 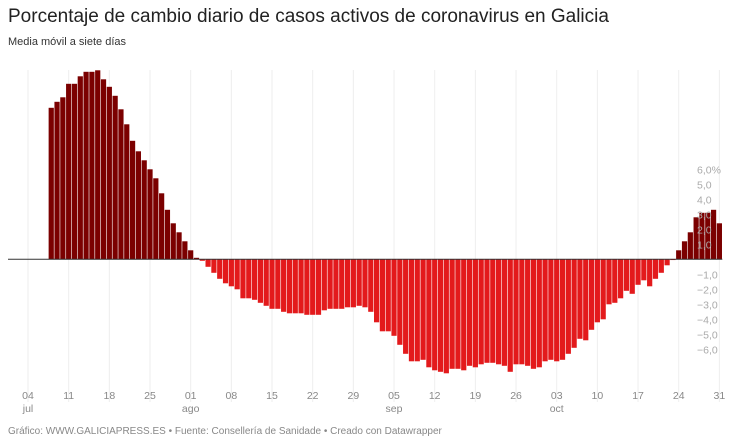 What do you see at coordinates (191, 396) in the screenshot?
I see `x-tick-label: 01` at bounding box center [191, 396].